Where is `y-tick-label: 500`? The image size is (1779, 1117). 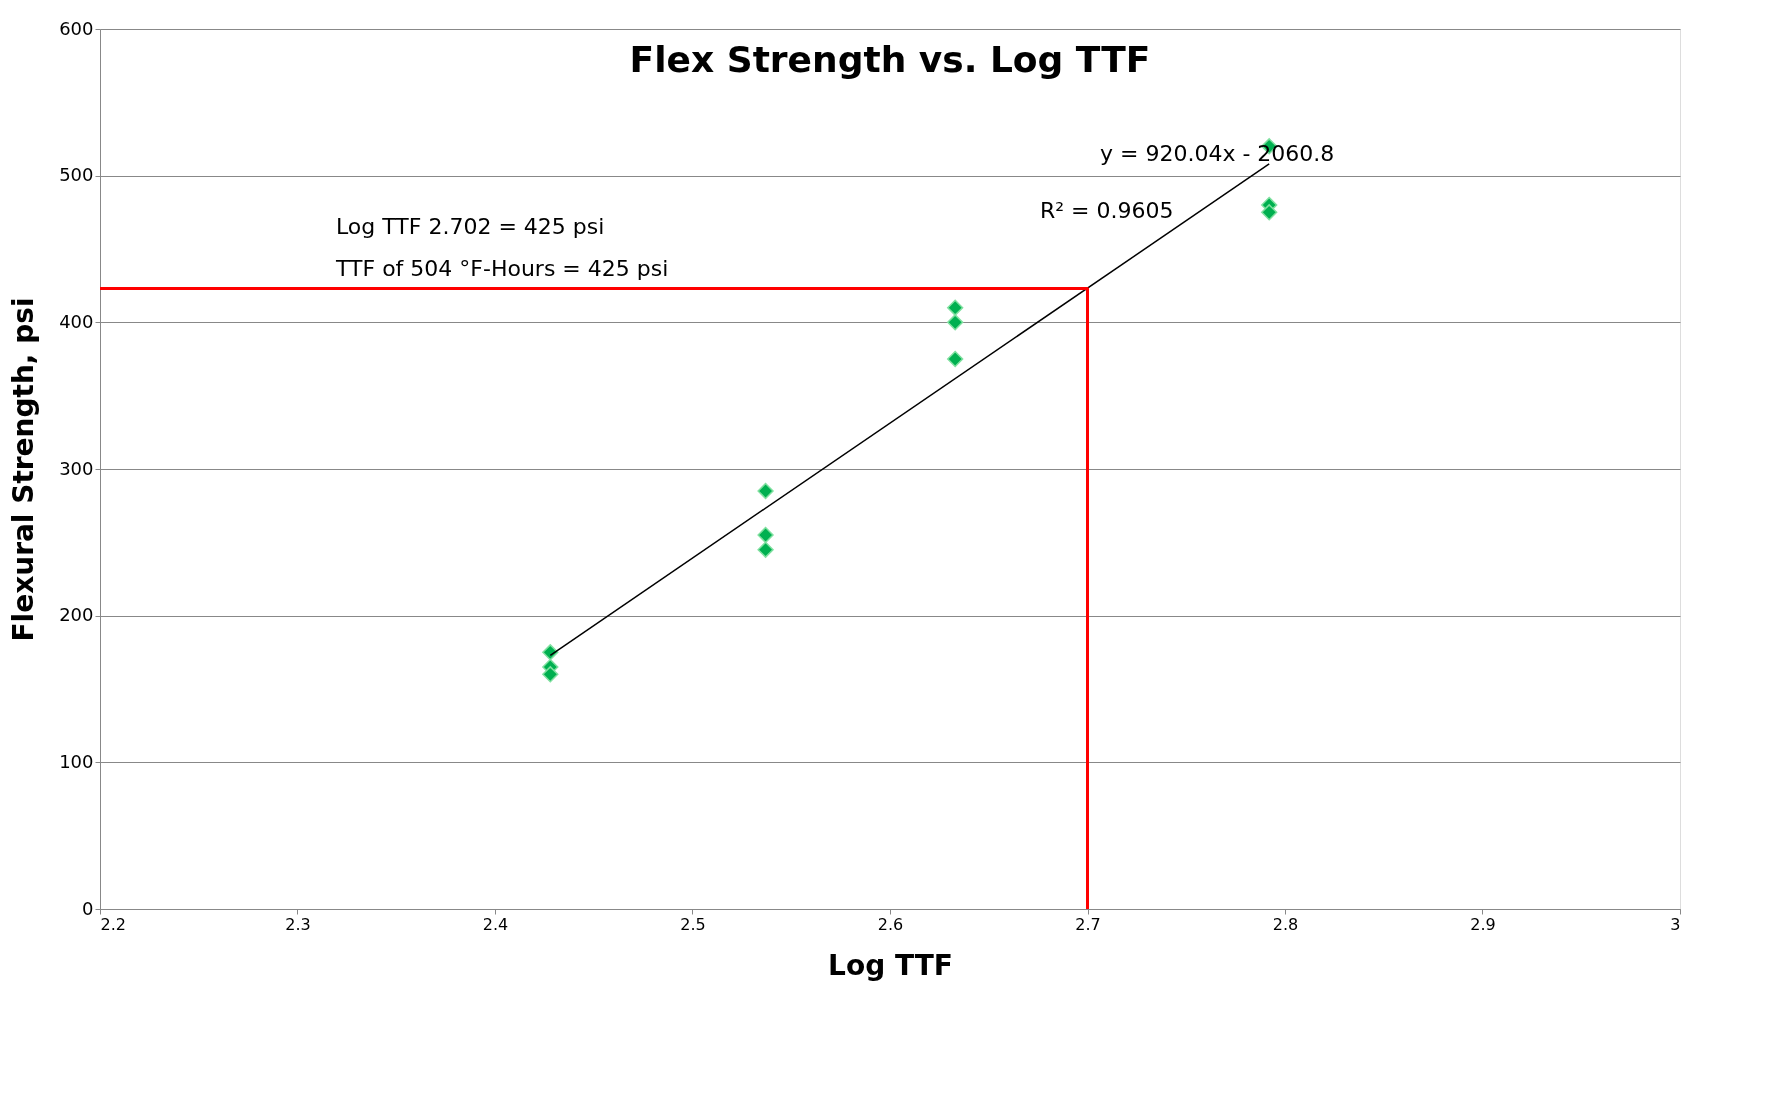 y-tick-label: 500 is located at coordinates (76, 175).